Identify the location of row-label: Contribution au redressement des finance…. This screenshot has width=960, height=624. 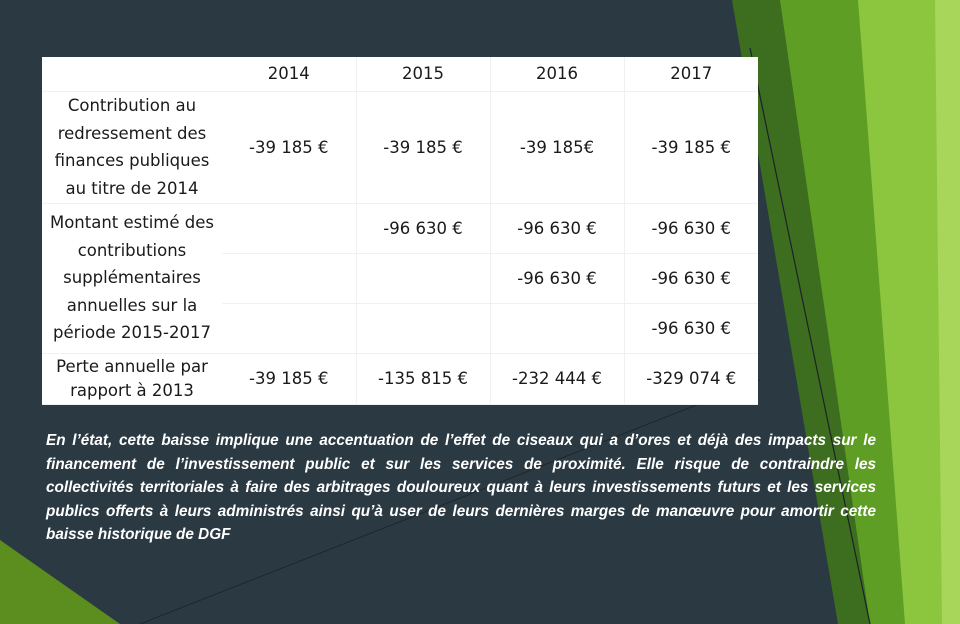
(132, 147).